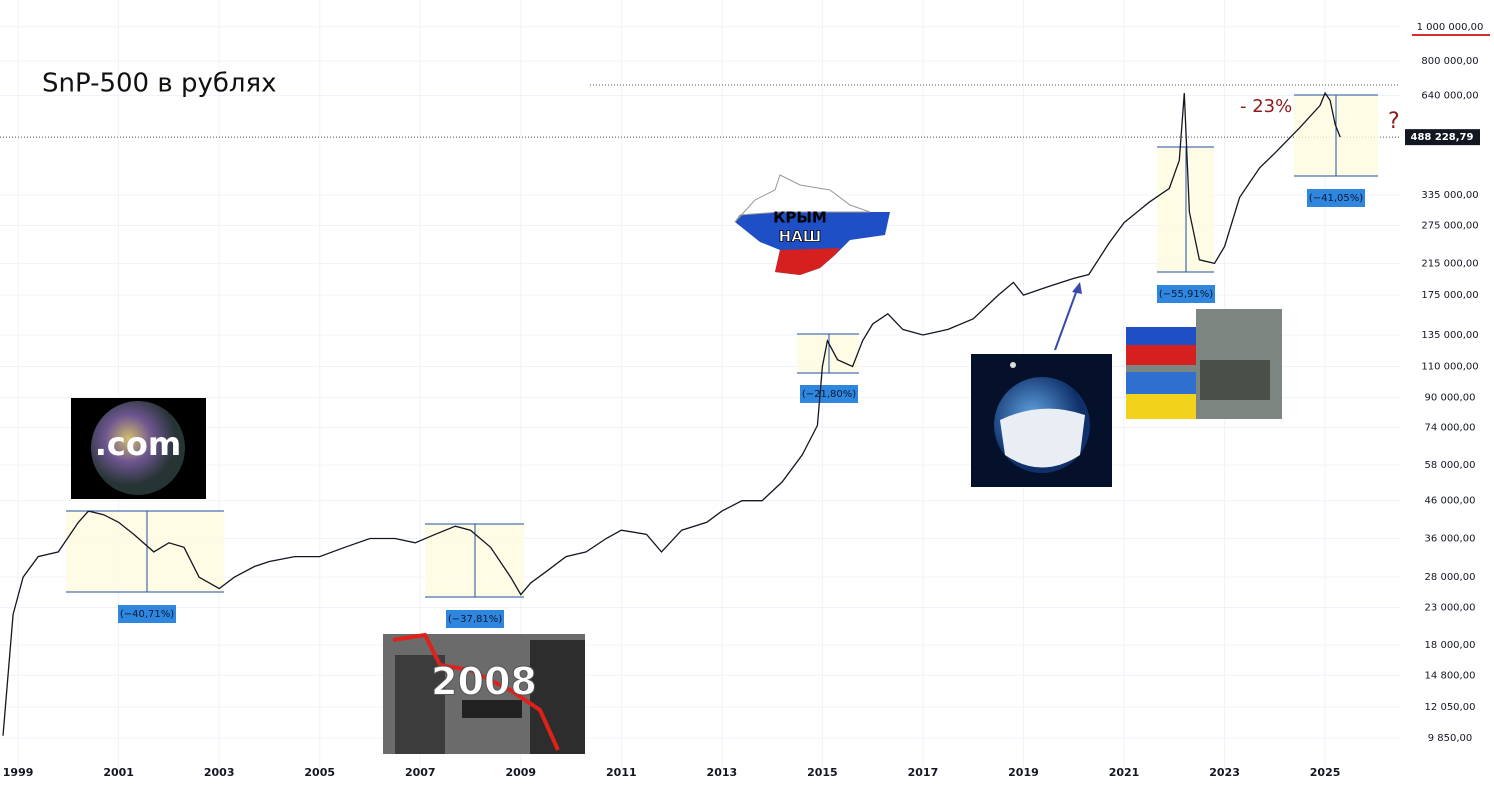 The width and height of the screenshot is (1494, 804). What do you see at coordinates (319, 772) in the screenshot?
I see `x-tick-label: 2005` at bounding box center [319, 772].